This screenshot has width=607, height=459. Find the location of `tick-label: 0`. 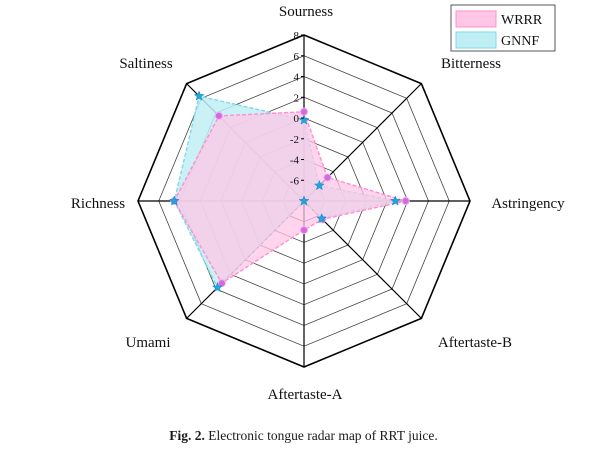

tick-label: 0 is located at coordinates (297, 119).